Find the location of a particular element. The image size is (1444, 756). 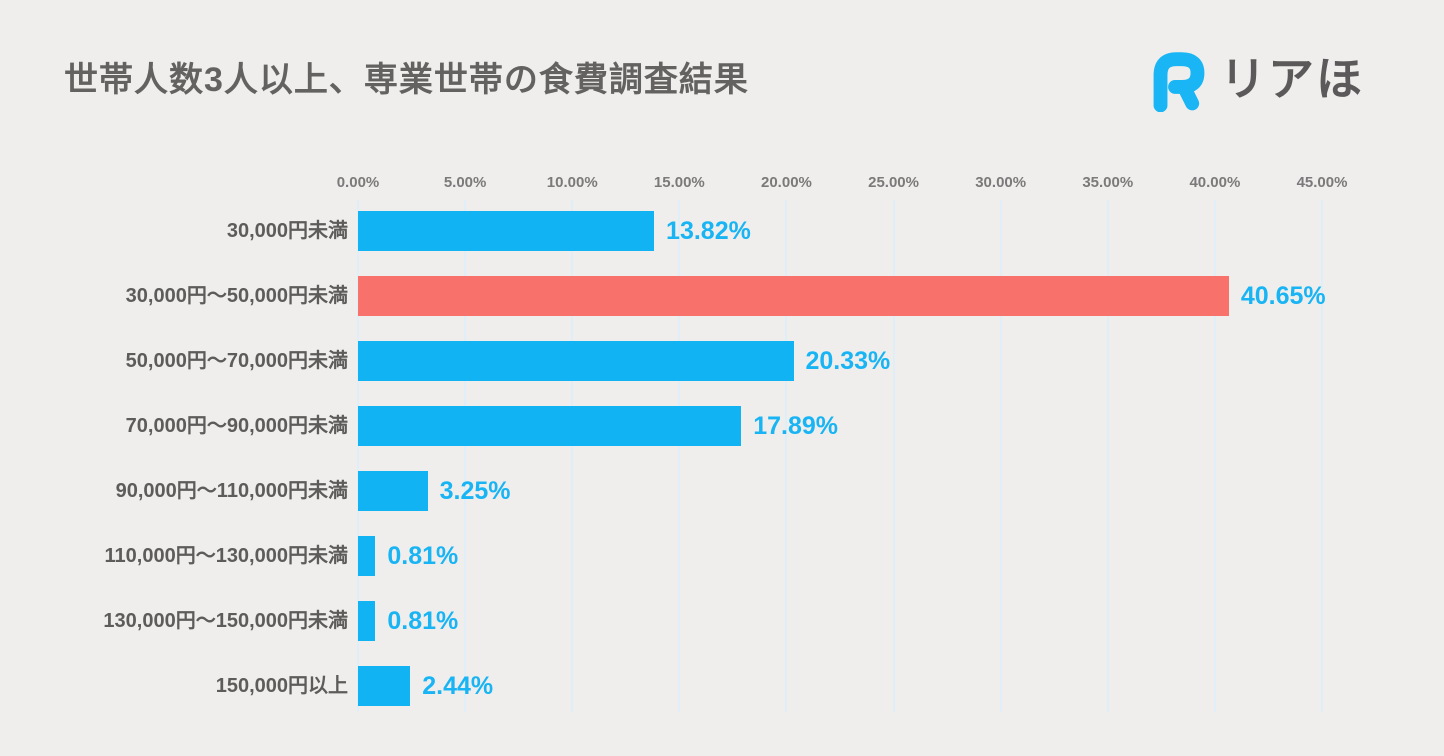

bar-row: 20.33% is located at coordinates (840, 361).